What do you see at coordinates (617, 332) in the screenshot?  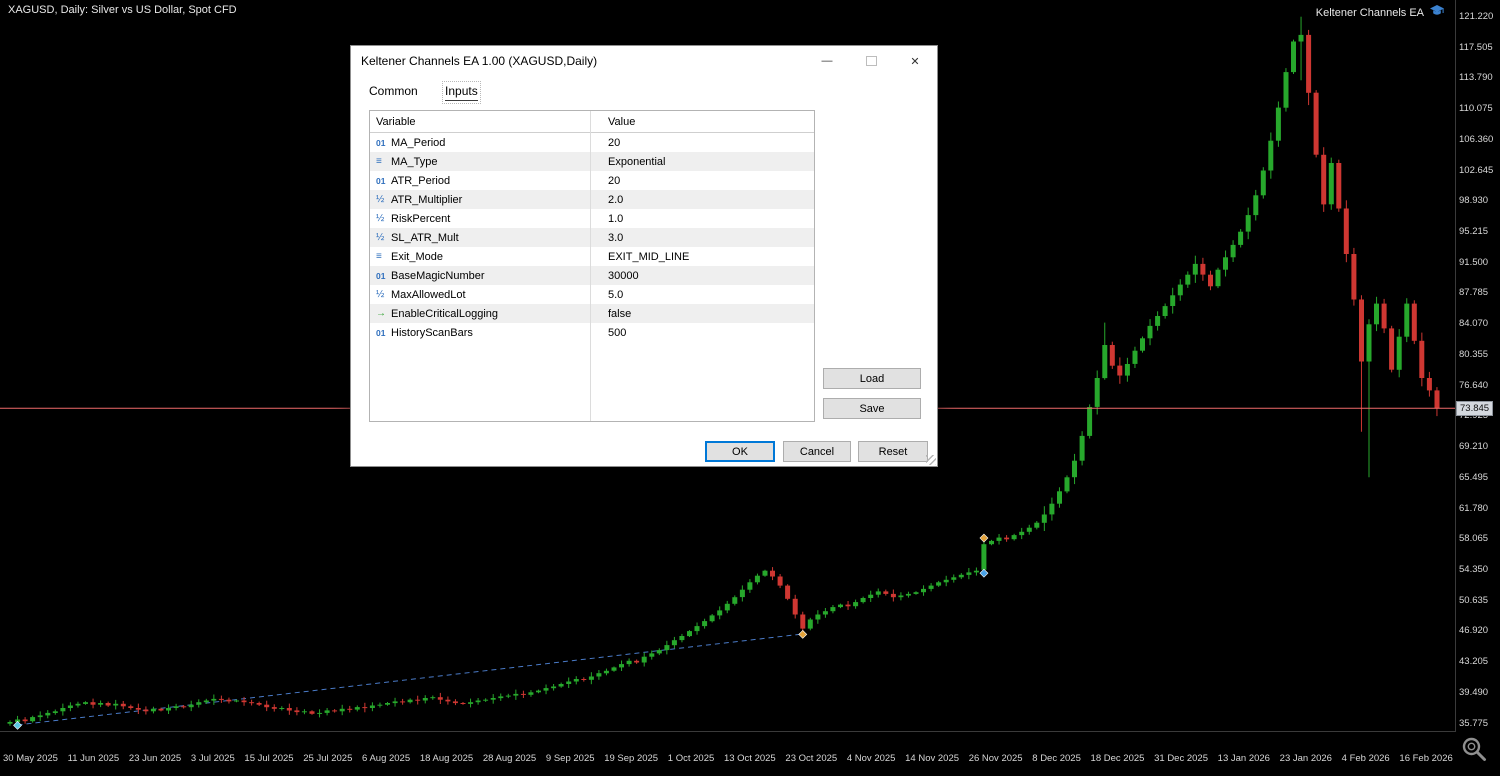 I see `param-value: 500` at bounding box center [617, 332].